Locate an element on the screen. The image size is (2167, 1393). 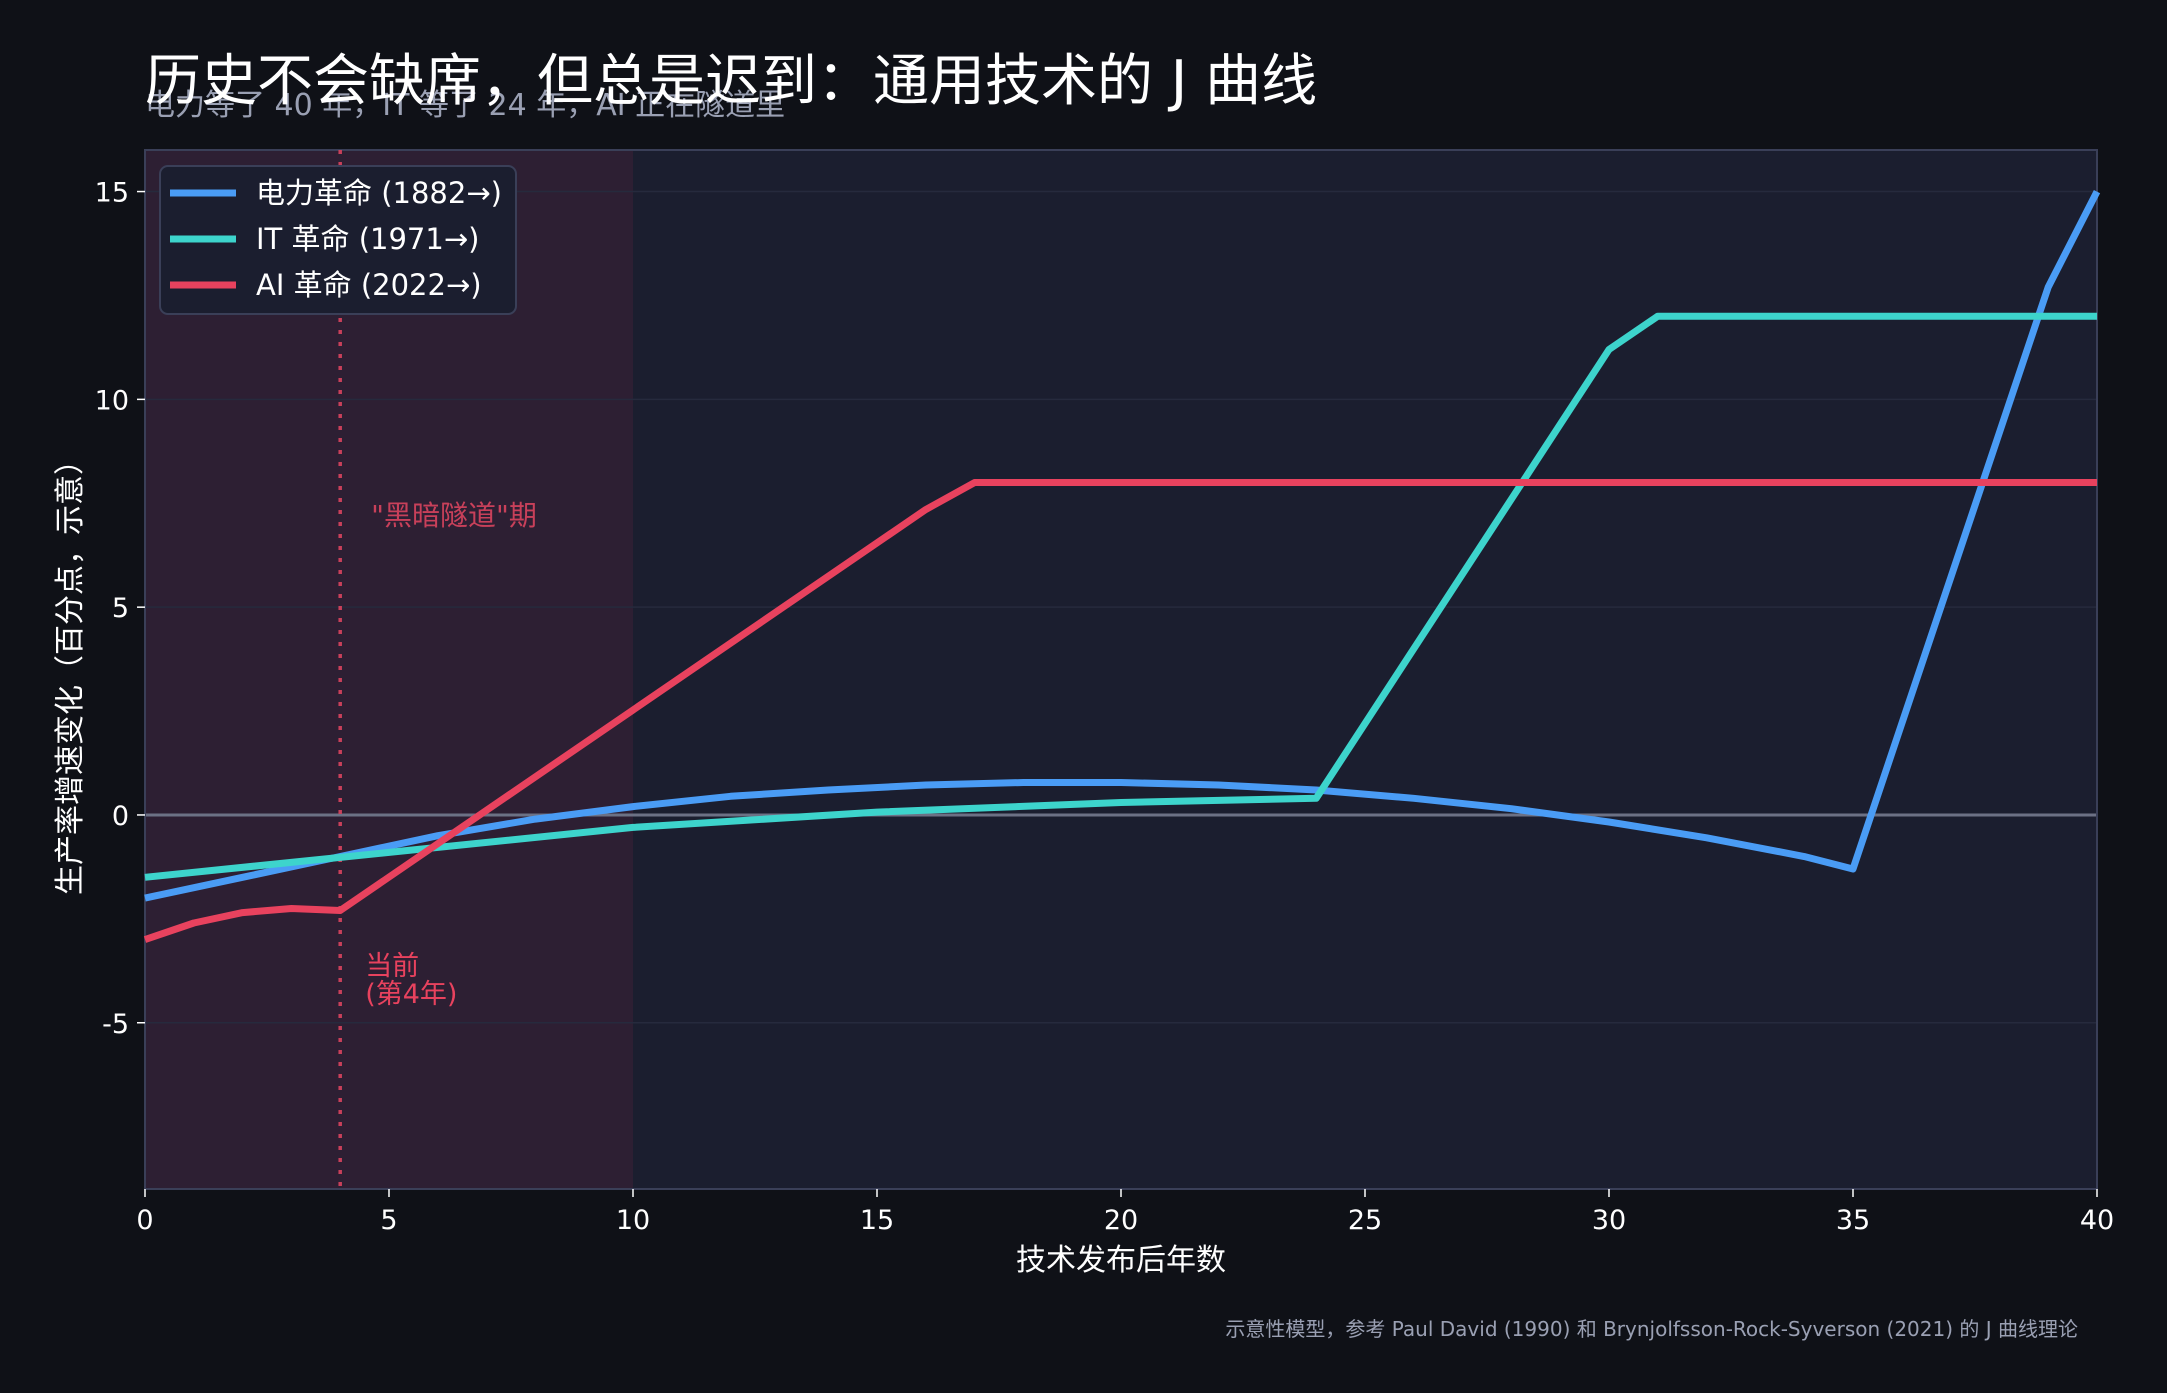
y-tick-label: 15 is located at coordinates (112, 193).